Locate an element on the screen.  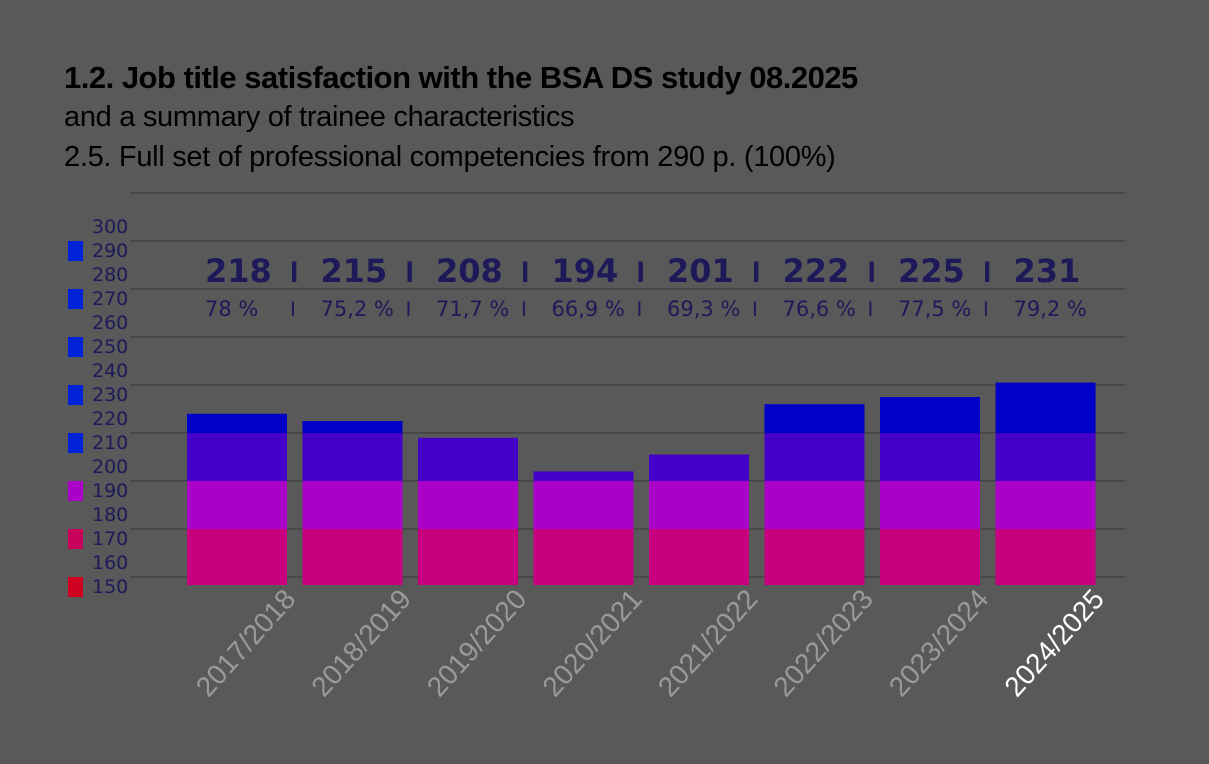
value-label: 201 is located at coordinates (700, 271).